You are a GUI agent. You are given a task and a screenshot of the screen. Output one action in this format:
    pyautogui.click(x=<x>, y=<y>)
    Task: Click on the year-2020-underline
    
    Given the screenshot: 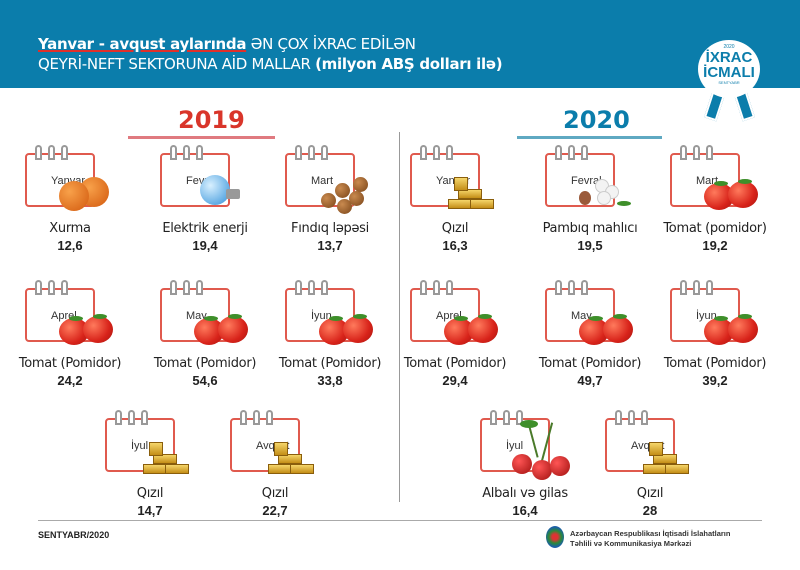 What is the action you would take?
    pyautogui.click(x=589, y=137)
    